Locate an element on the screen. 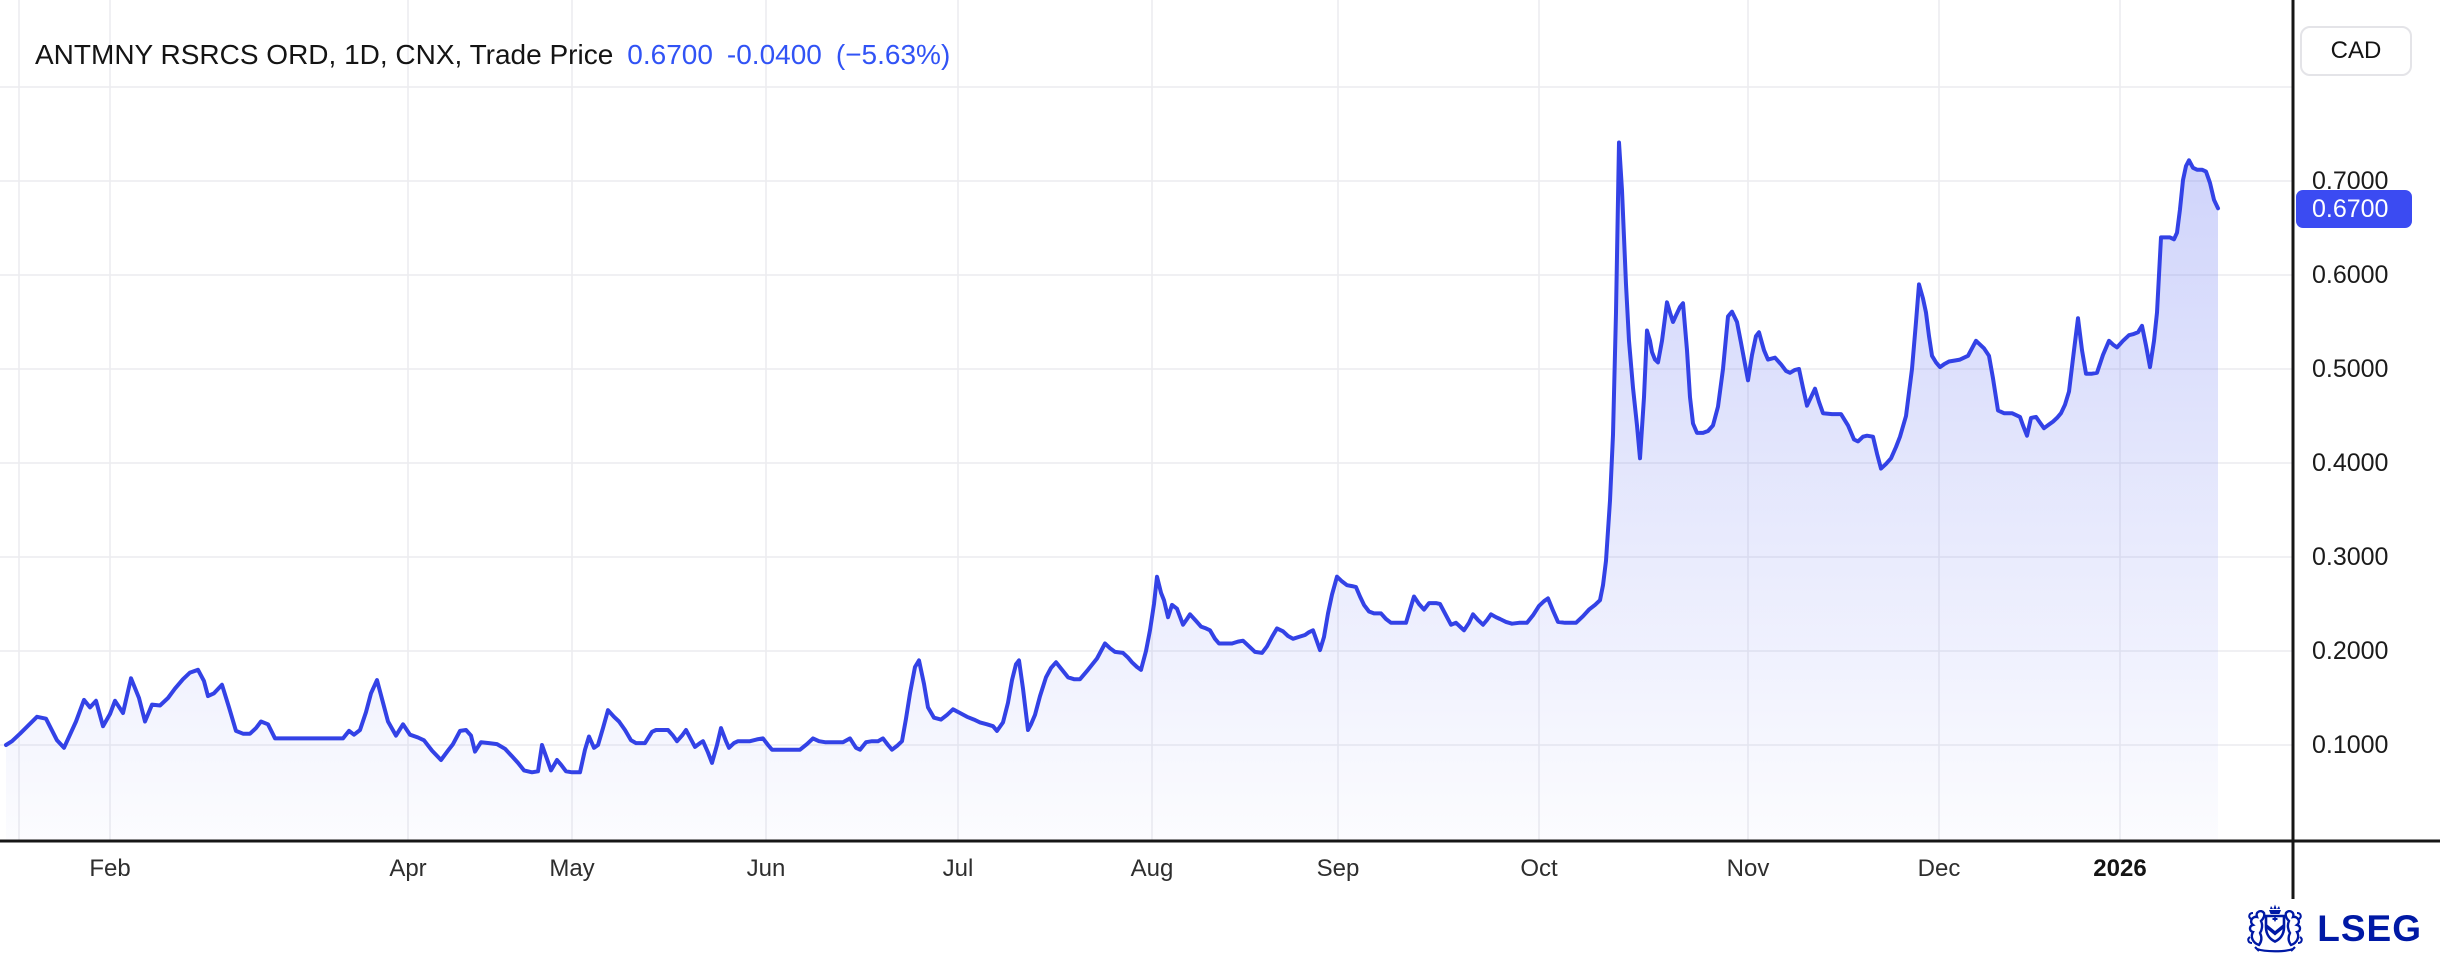 Image resolution: width=2440 pixels, height=956 pixels. last-price-value: 0.6700 is located at coordinates (670, 54).